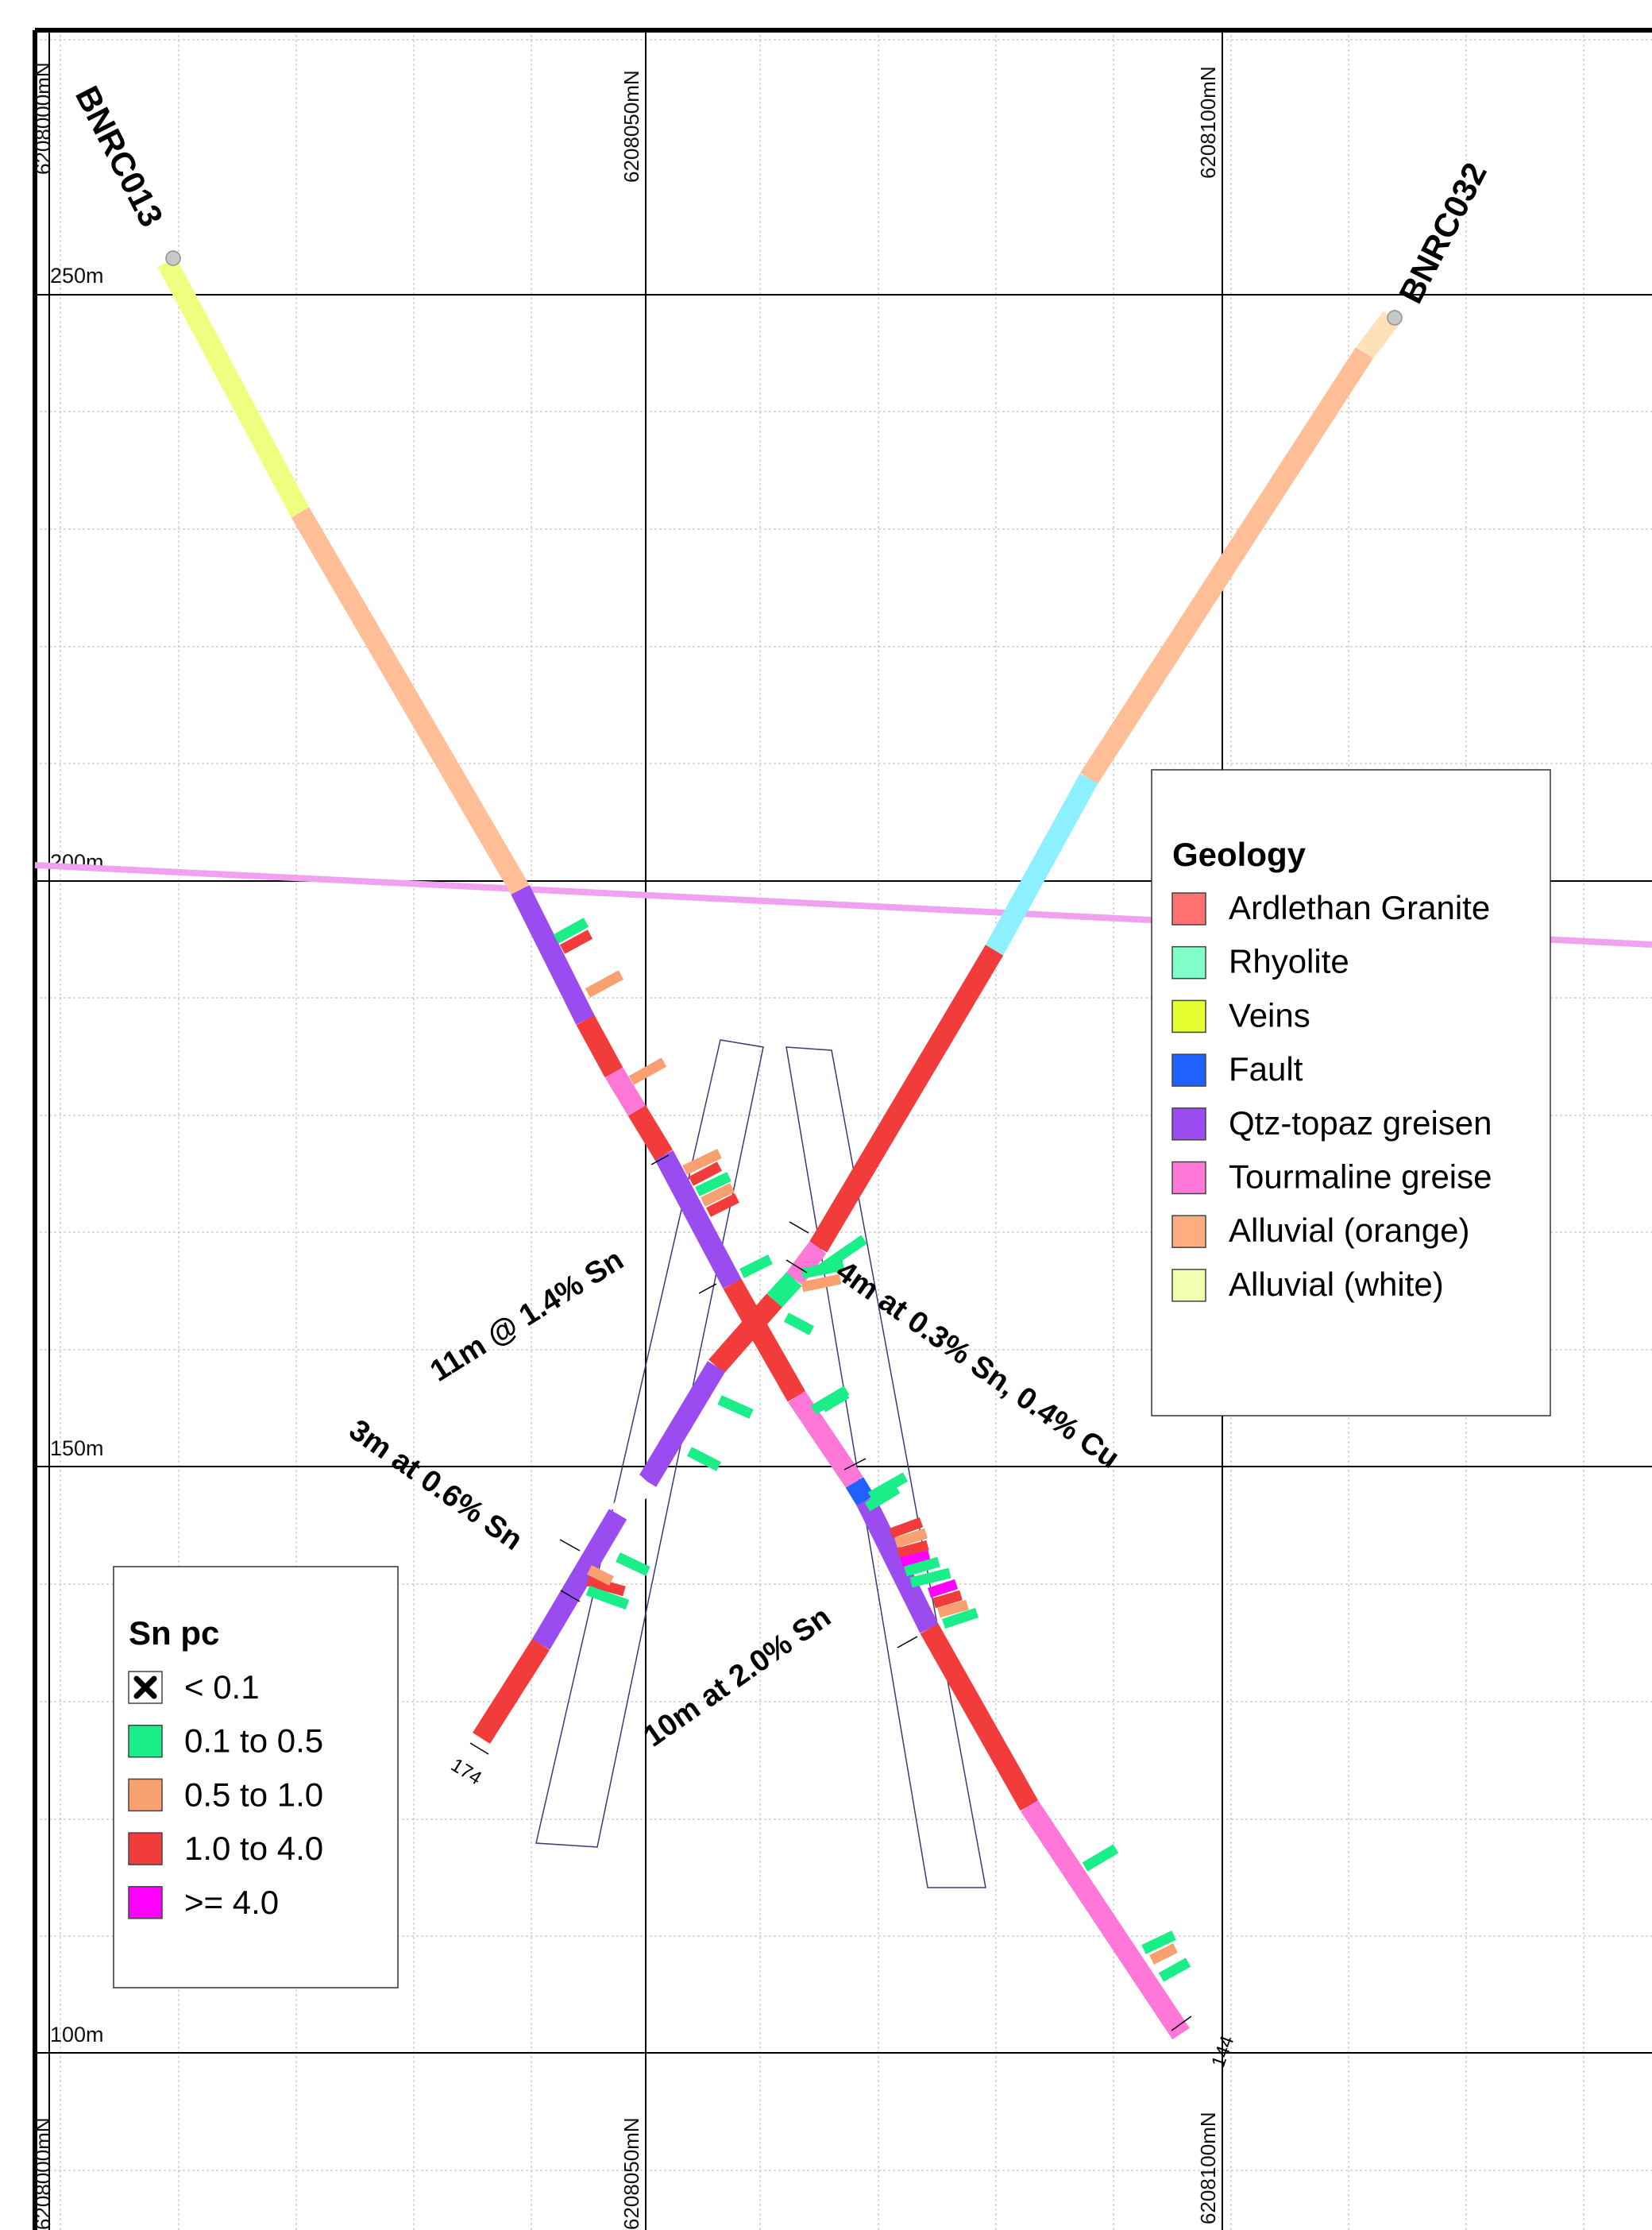 The height and width of the screenshot is (2230, 1652). I want to click on collar-bnrc013, so click(173, 258).